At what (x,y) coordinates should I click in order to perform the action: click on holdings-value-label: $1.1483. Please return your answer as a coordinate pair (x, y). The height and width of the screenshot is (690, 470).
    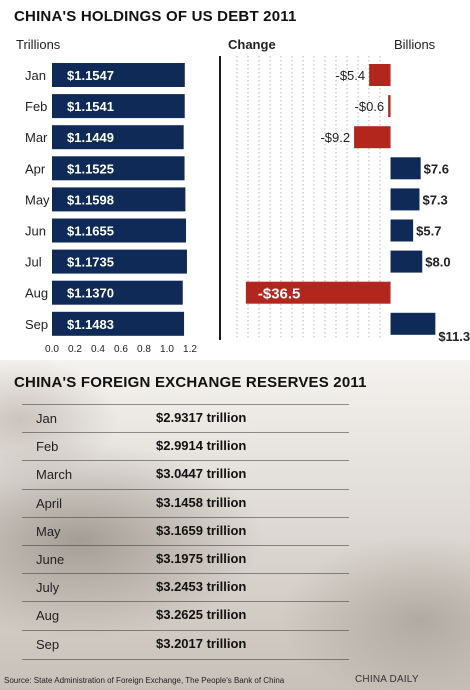
    Looking at the image, I should click on (90, 324).